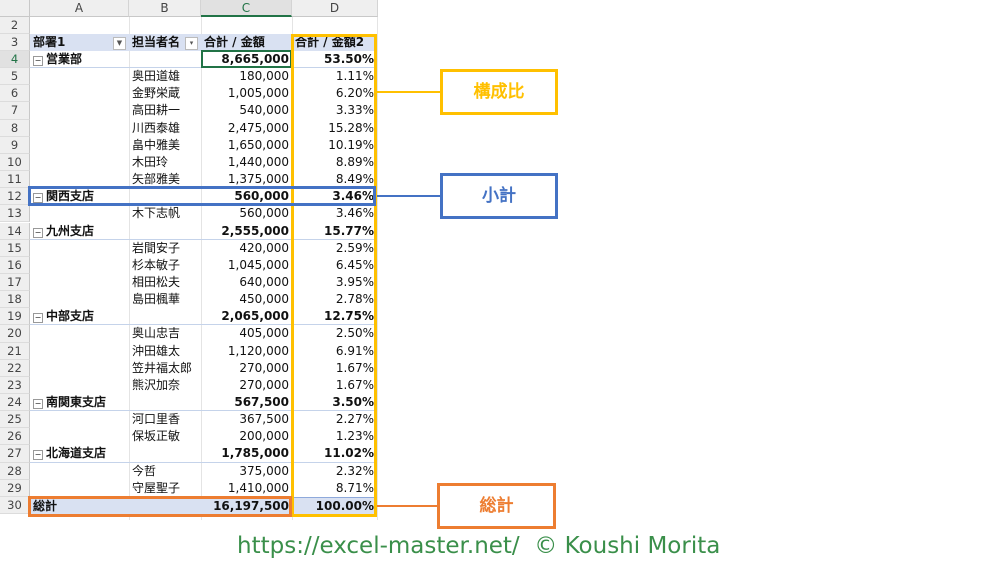  What do you see at coordinates (15, 43) in the screenshot?
I see `row-number: 3` at bounding box center [15, 43].